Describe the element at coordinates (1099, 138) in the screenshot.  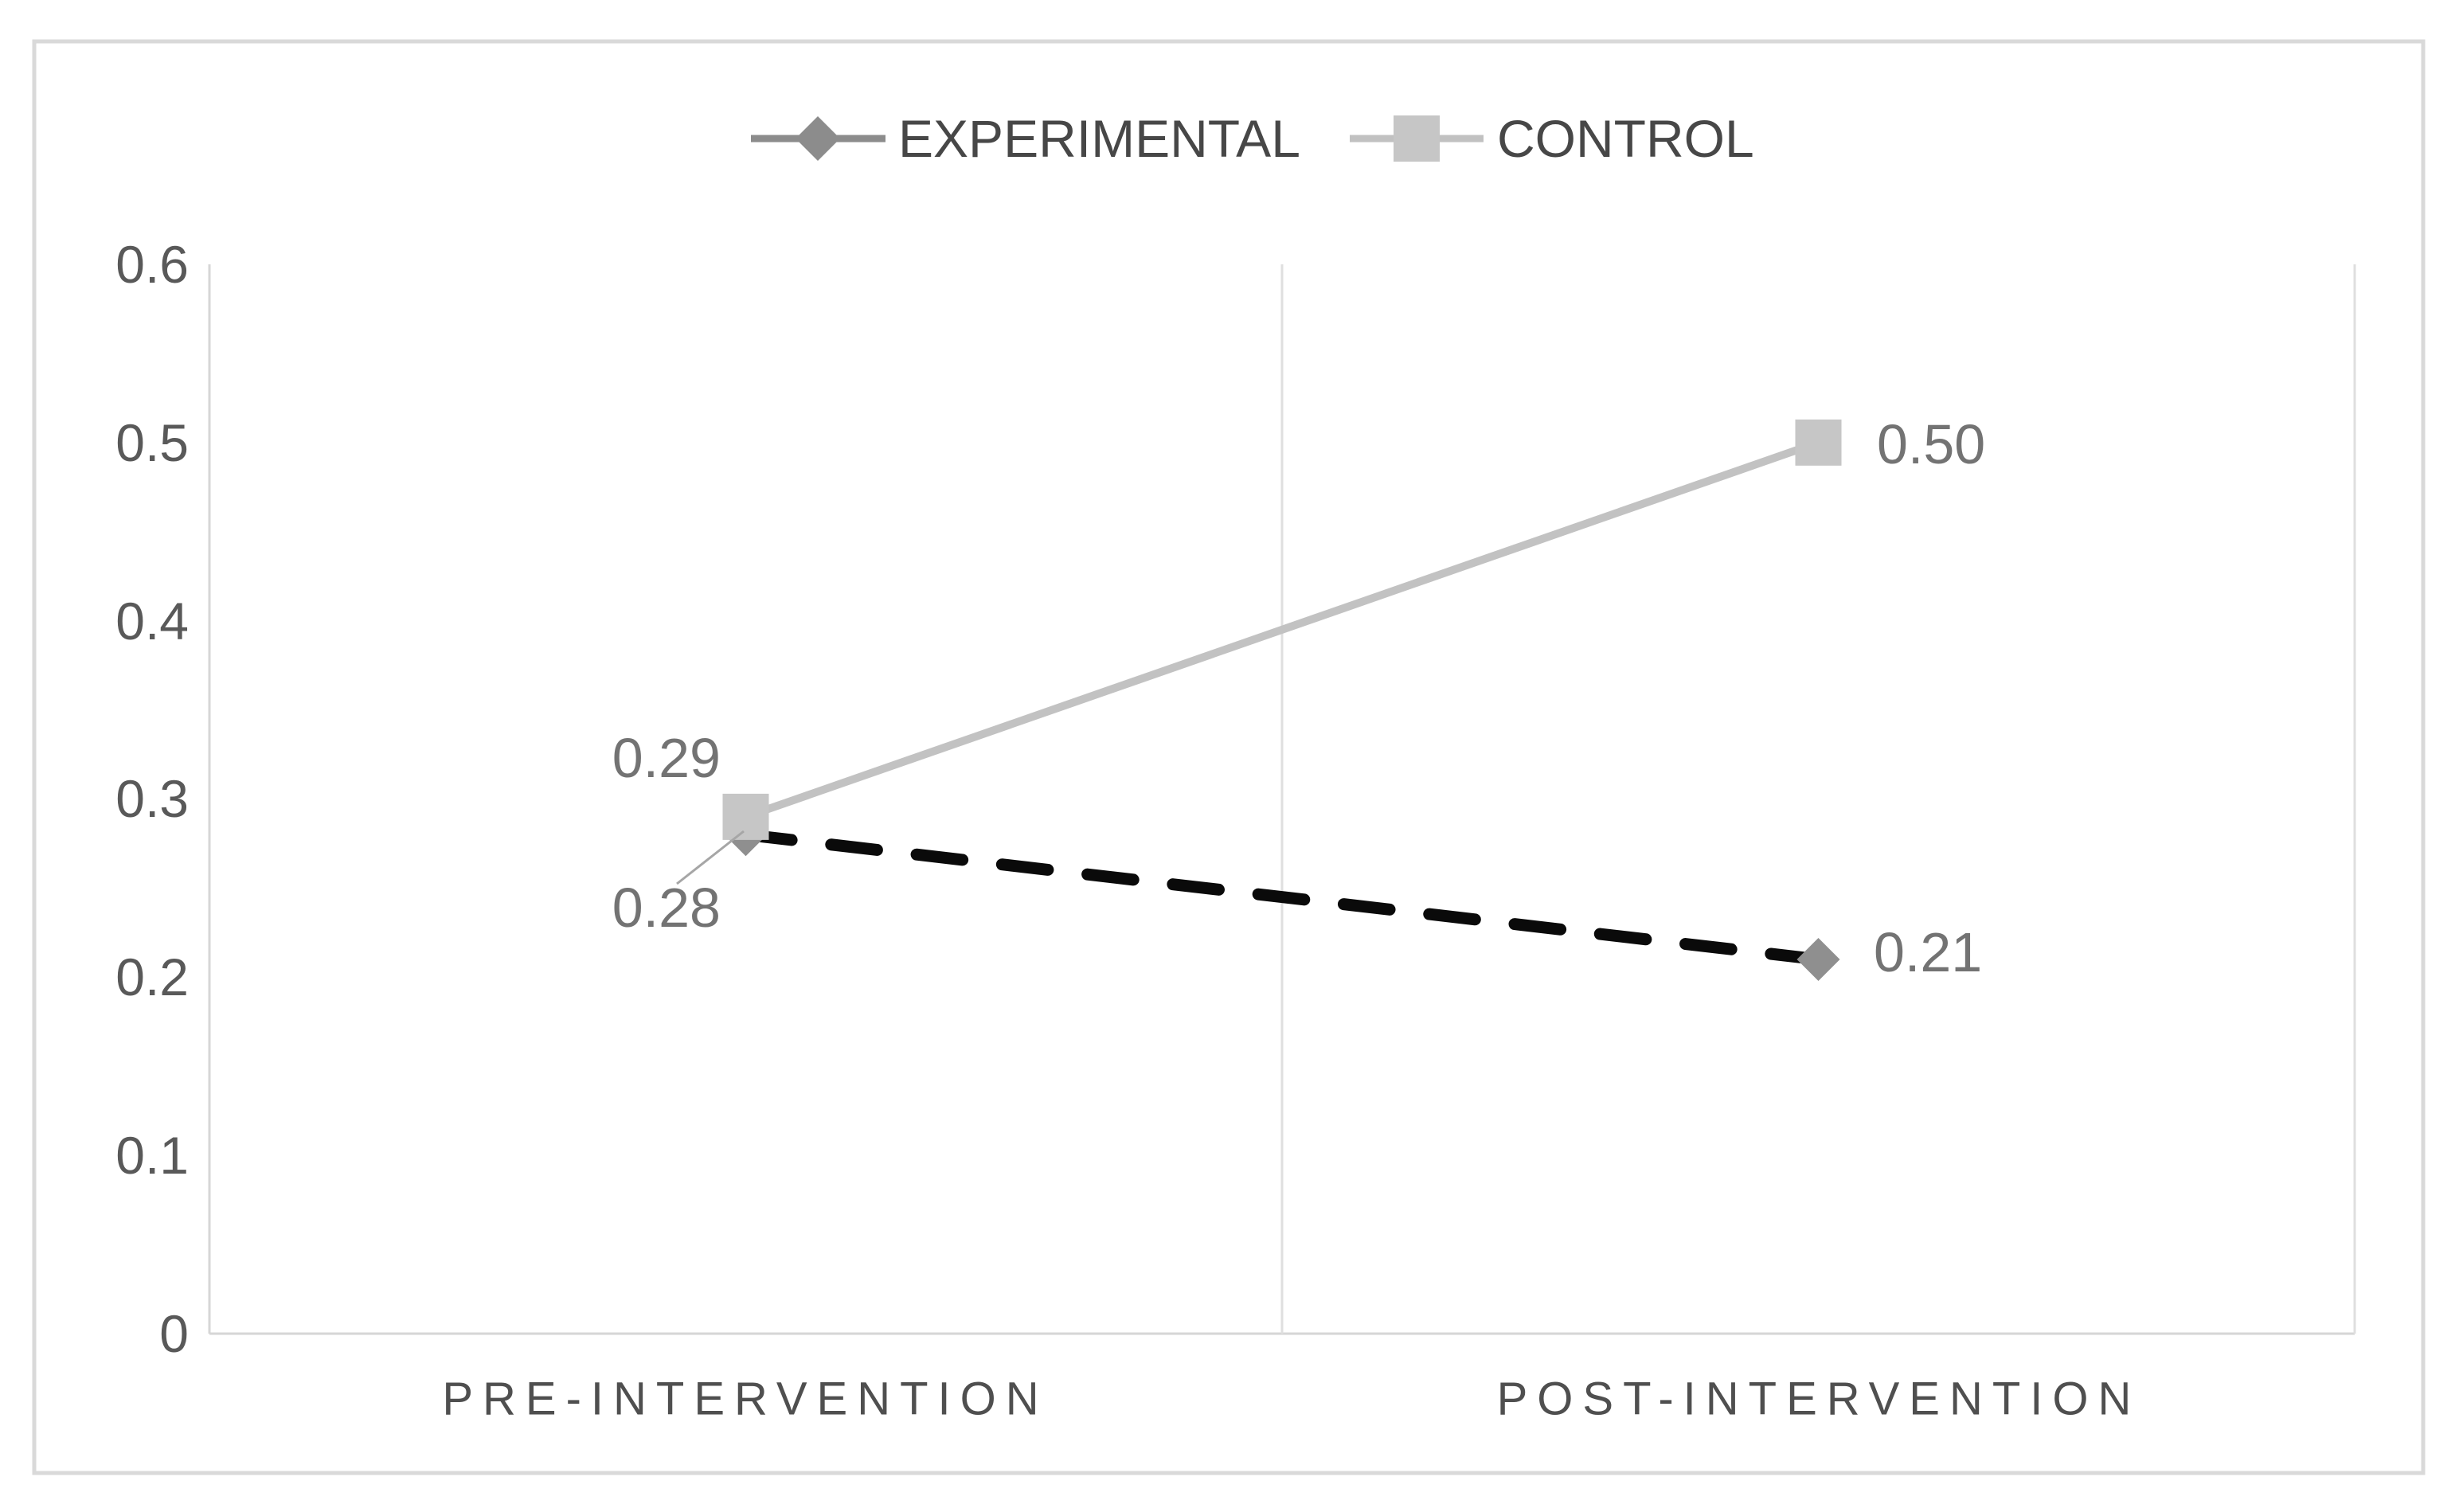
I see `legend-label-experimental: EXPERIMENTAL` at that location.